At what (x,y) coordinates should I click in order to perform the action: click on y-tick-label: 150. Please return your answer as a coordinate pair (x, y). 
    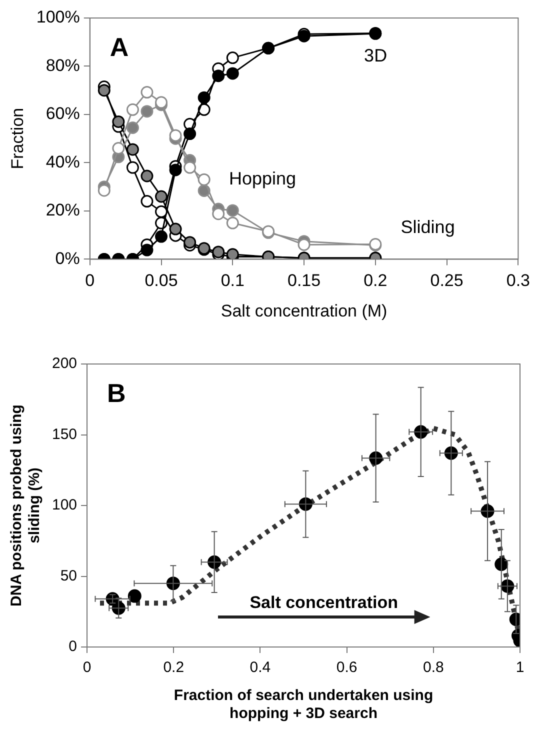
    Looking at the image, I should click on (65, 434).